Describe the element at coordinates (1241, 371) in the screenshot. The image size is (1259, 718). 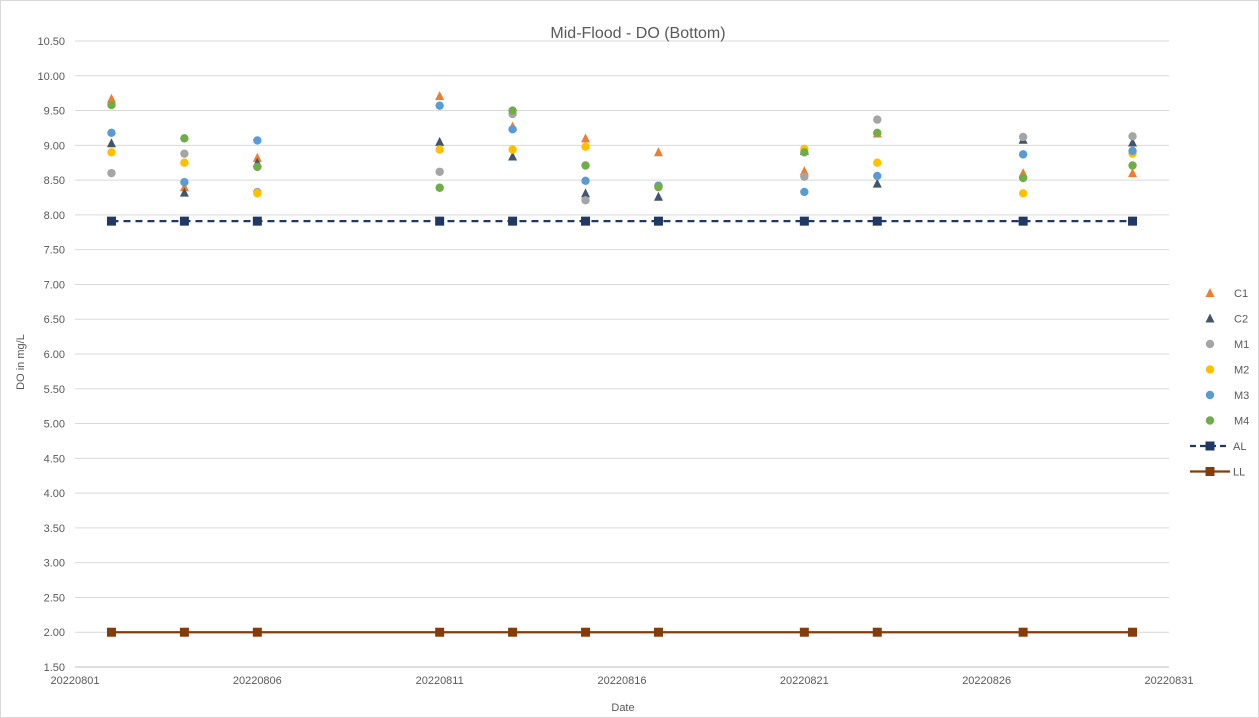
I see `legend-label-m2: M2` at that location.